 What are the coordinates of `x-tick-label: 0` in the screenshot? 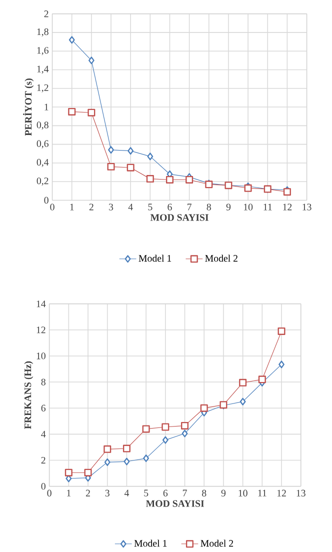 It's located at (52, 207).